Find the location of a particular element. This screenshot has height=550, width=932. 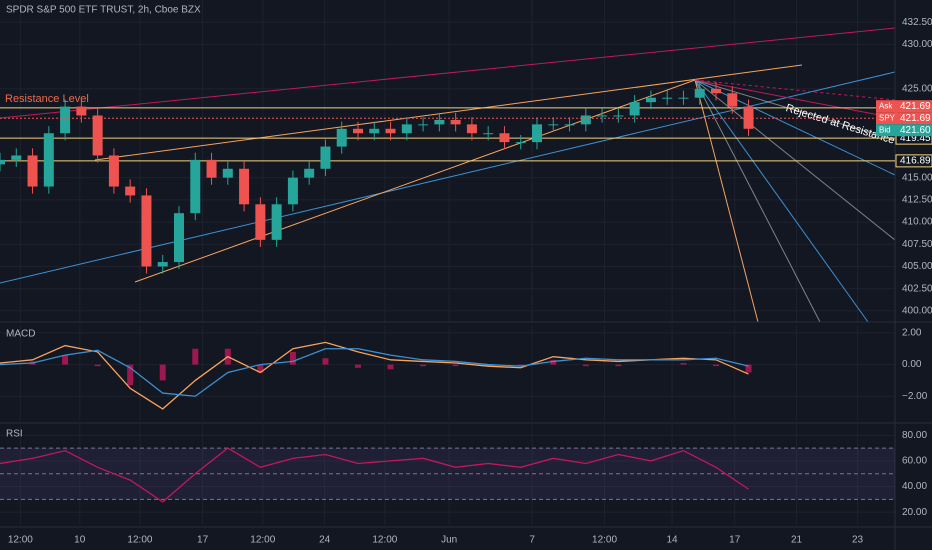

x-tick-label: 14 is located at coordinates (673, 540).